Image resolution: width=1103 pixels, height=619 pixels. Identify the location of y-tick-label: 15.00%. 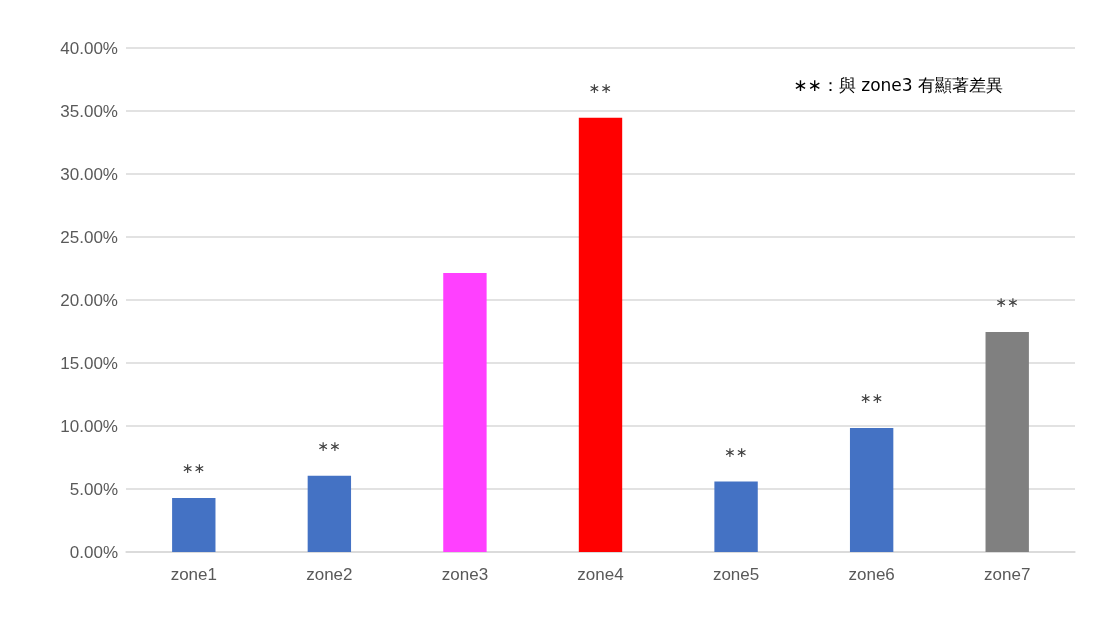
(89, 363).